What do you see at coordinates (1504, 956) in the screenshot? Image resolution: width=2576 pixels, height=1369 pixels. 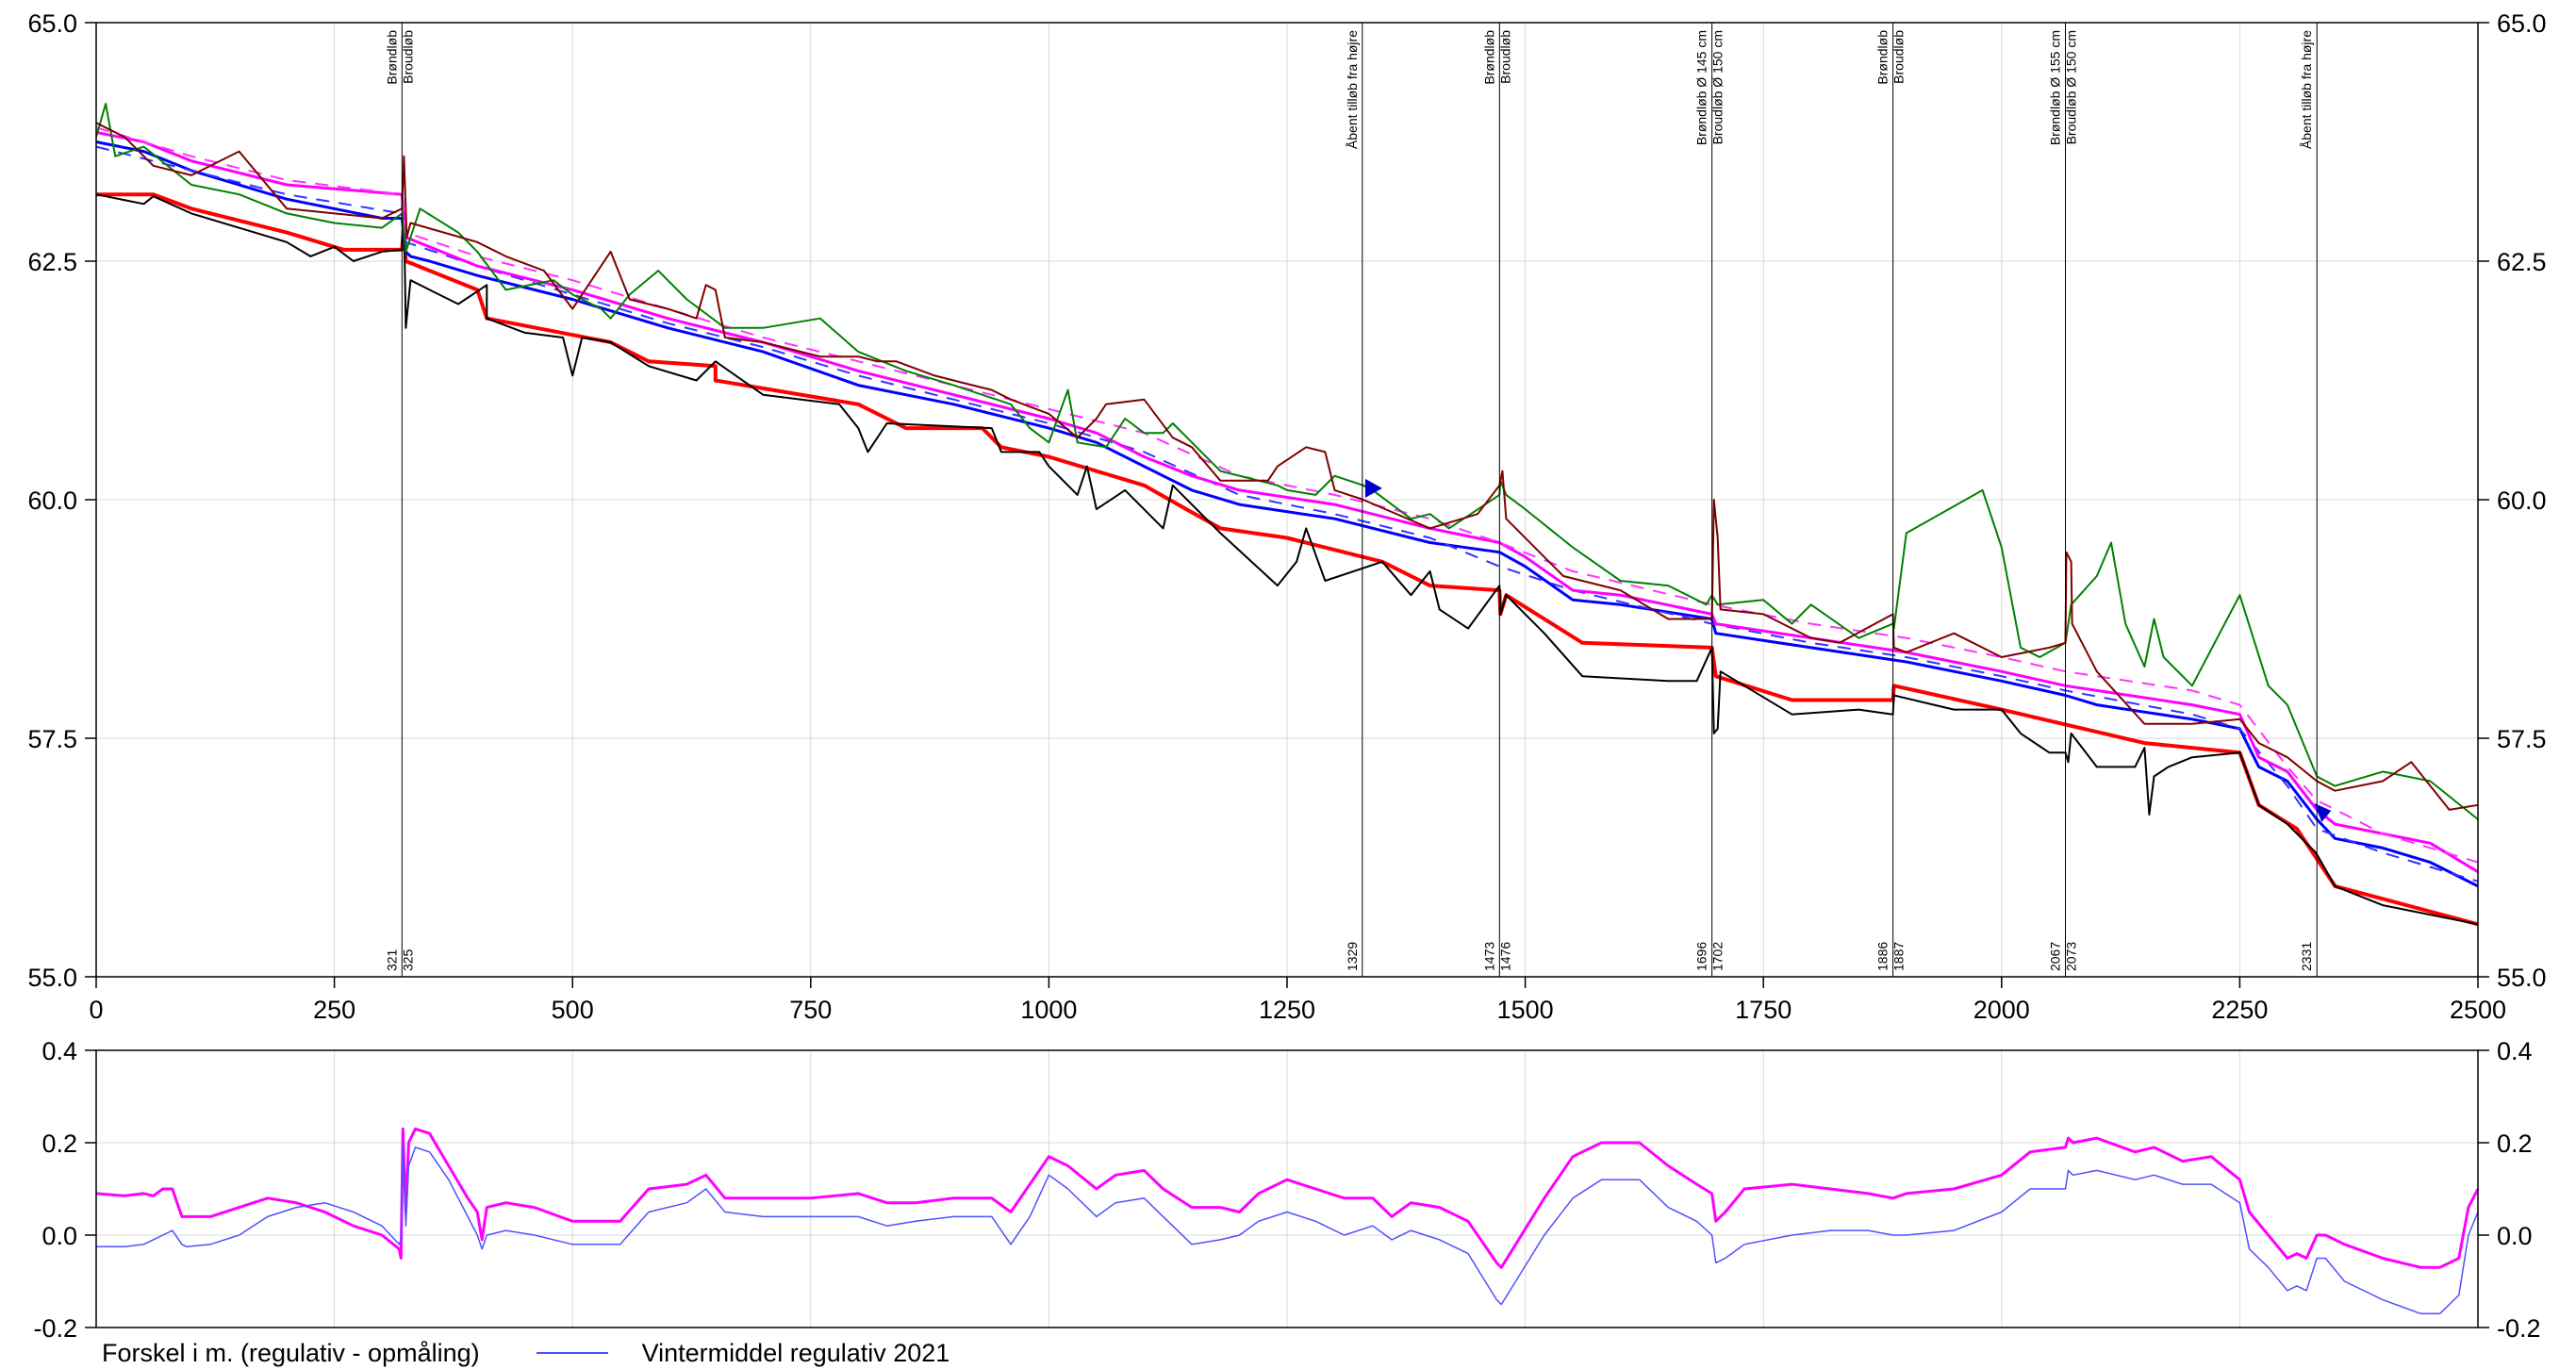 I see `station-number: 1476` at bounding box center [1504, 956].